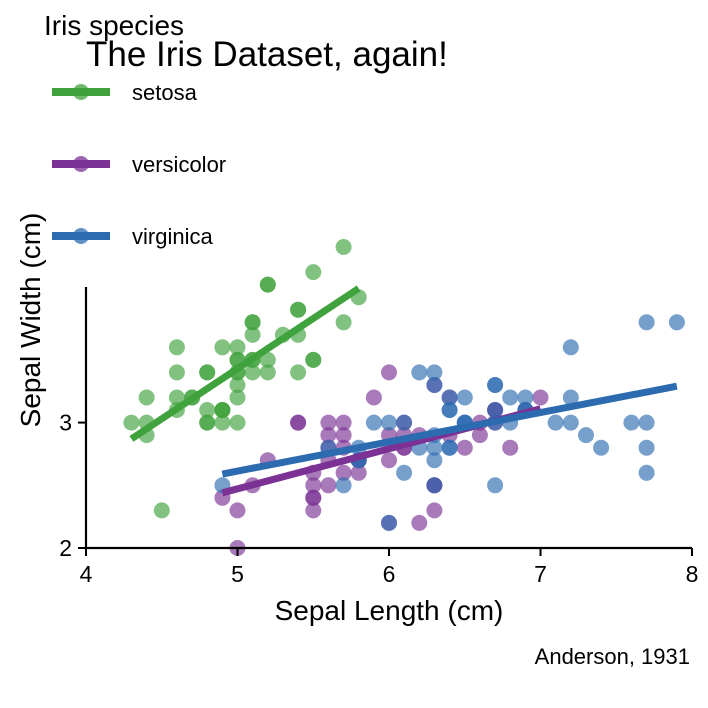  What do you see at coordinates (245, 363) in the screenshot?
I see `setosa-trend-line` at bounding box center [245, 363].